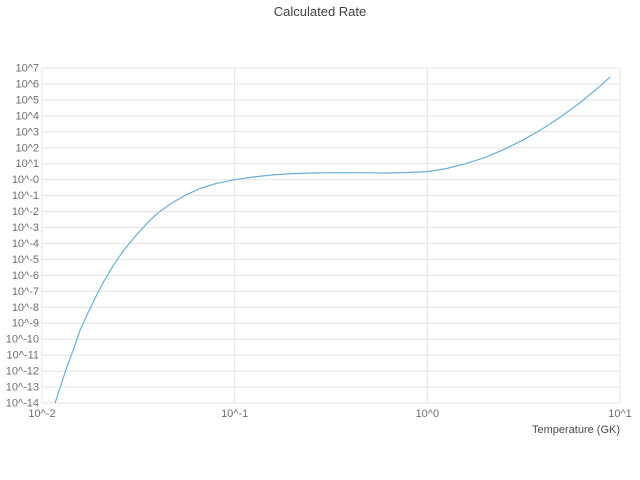 This screenshot has height=480, width=640. What do you see at coordinates (25, 212) in the screenshot?
I see `y-tick-label: 10^-2` at bounding box center [25, 212].